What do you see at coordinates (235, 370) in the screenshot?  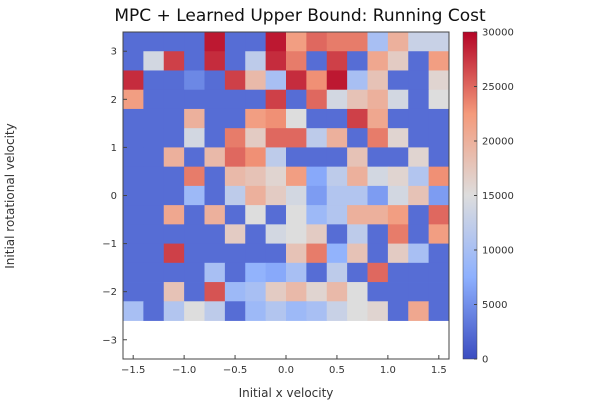 I see `x-tick-label: −0.5` at bounding box center [235, 370].